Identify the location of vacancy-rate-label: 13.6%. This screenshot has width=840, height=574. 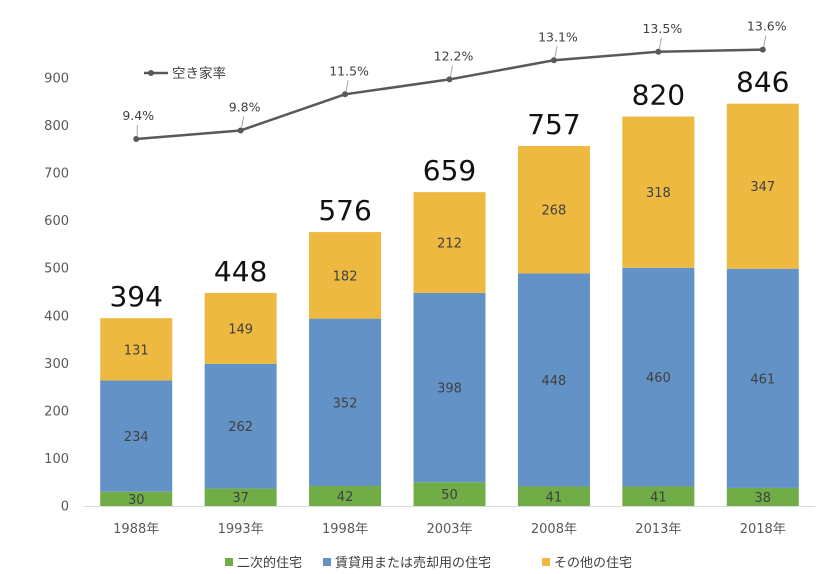
(767, 26).